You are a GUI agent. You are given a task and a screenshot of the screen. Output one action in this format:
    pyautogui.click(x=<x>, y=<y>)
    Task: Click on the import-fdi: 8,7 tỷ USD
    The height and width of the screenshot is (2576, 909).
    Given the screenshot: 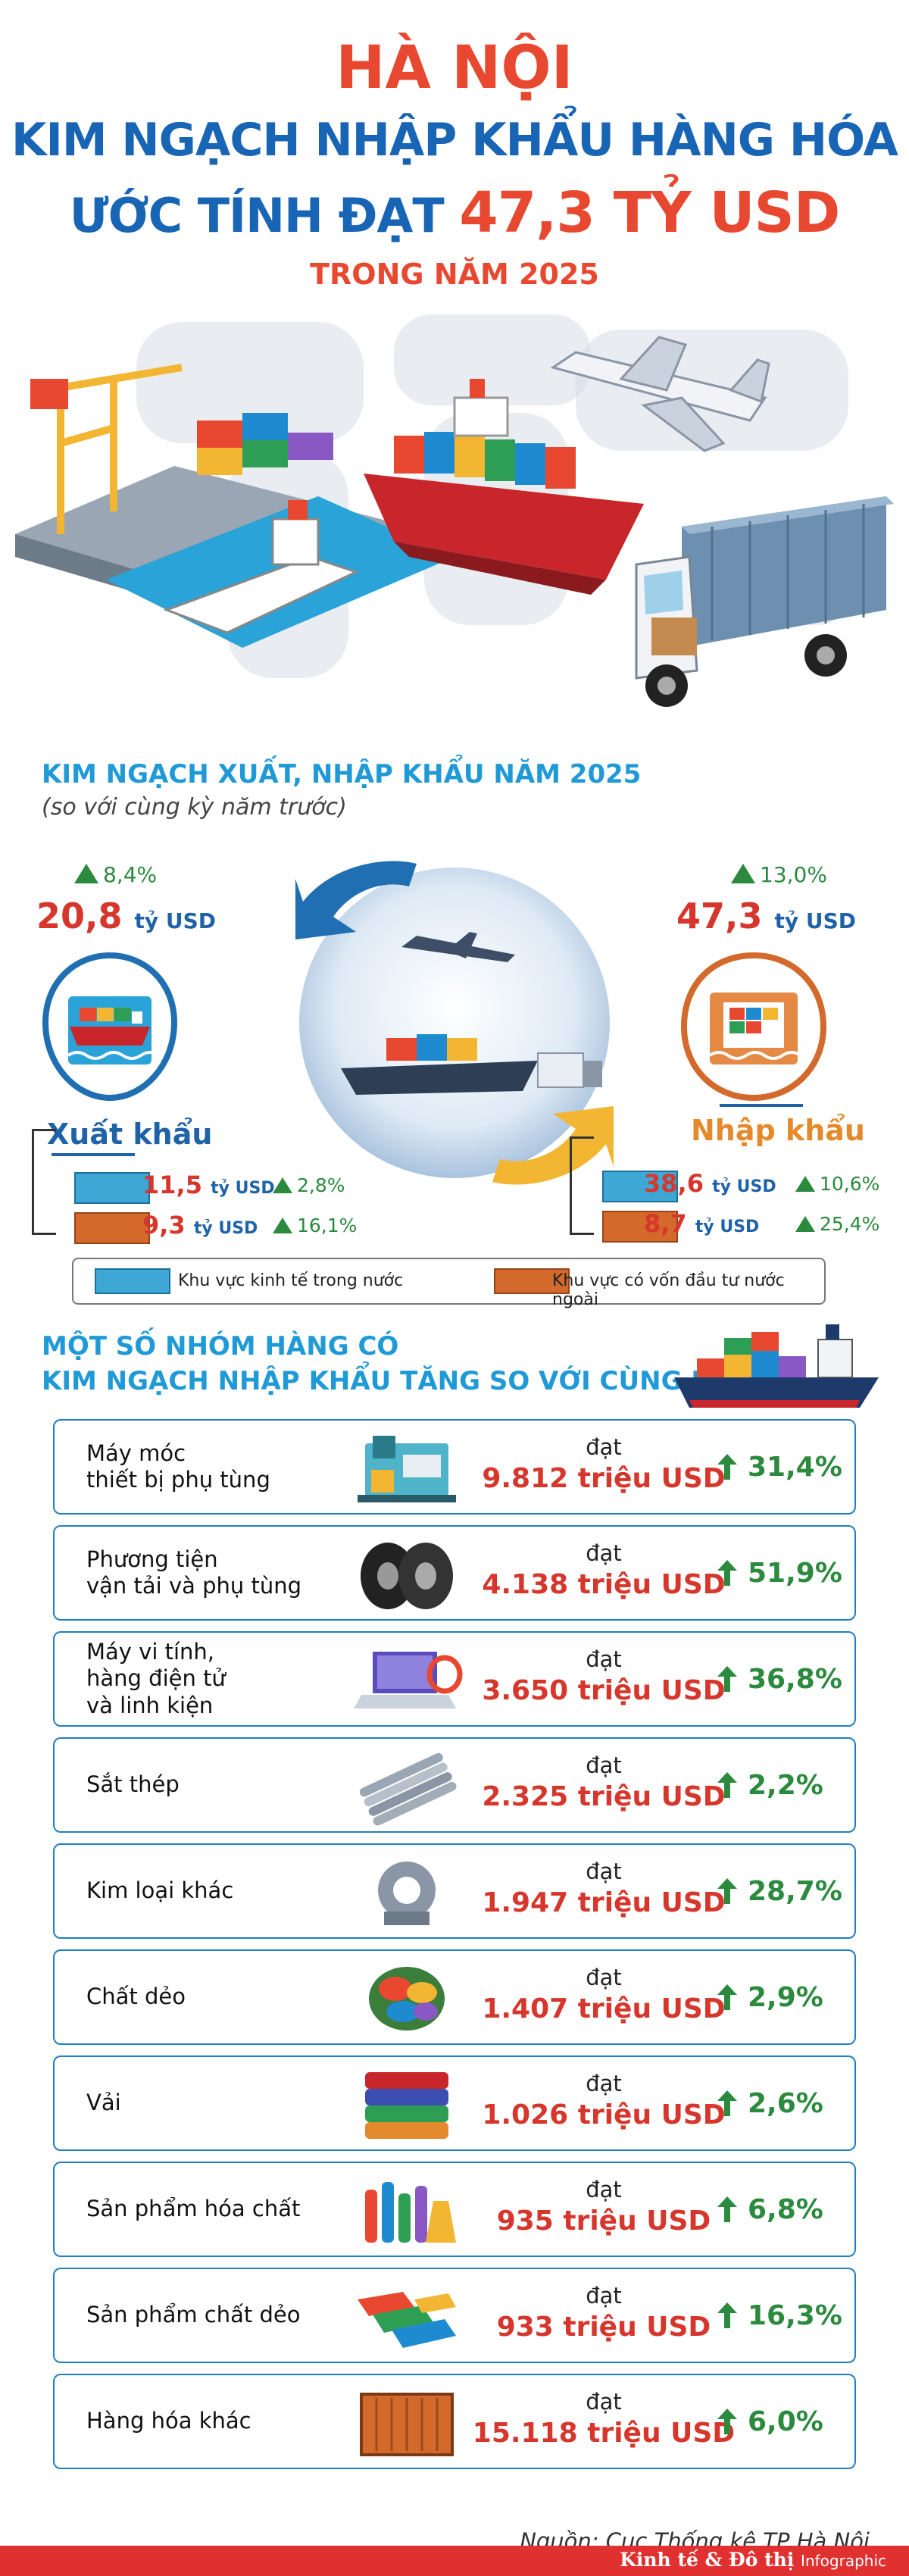 What is the action you would take?
    pyautogui.click(x=701, y=1223)
    